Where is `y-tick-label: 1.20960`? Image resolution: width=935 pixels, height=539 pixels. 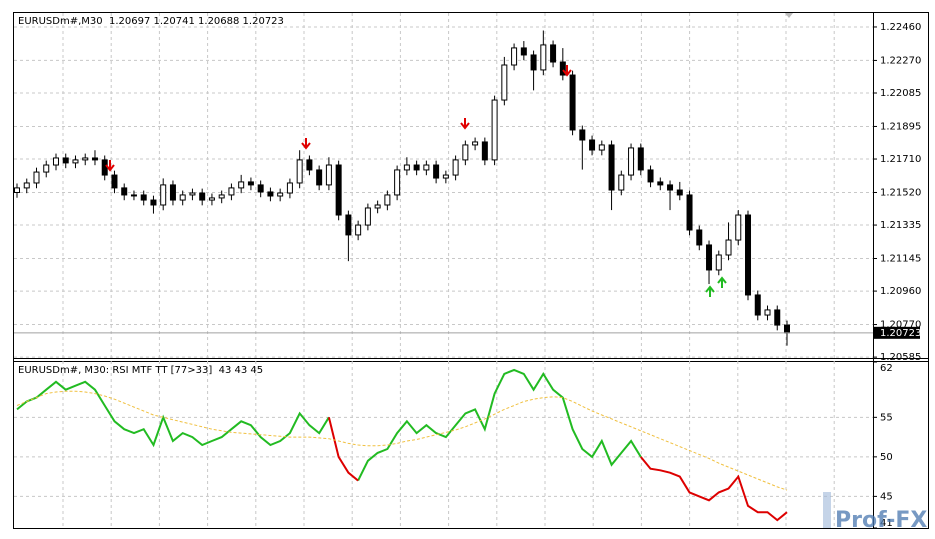 y-tick-label: 1.20960 is located at coordinates (900, 291).